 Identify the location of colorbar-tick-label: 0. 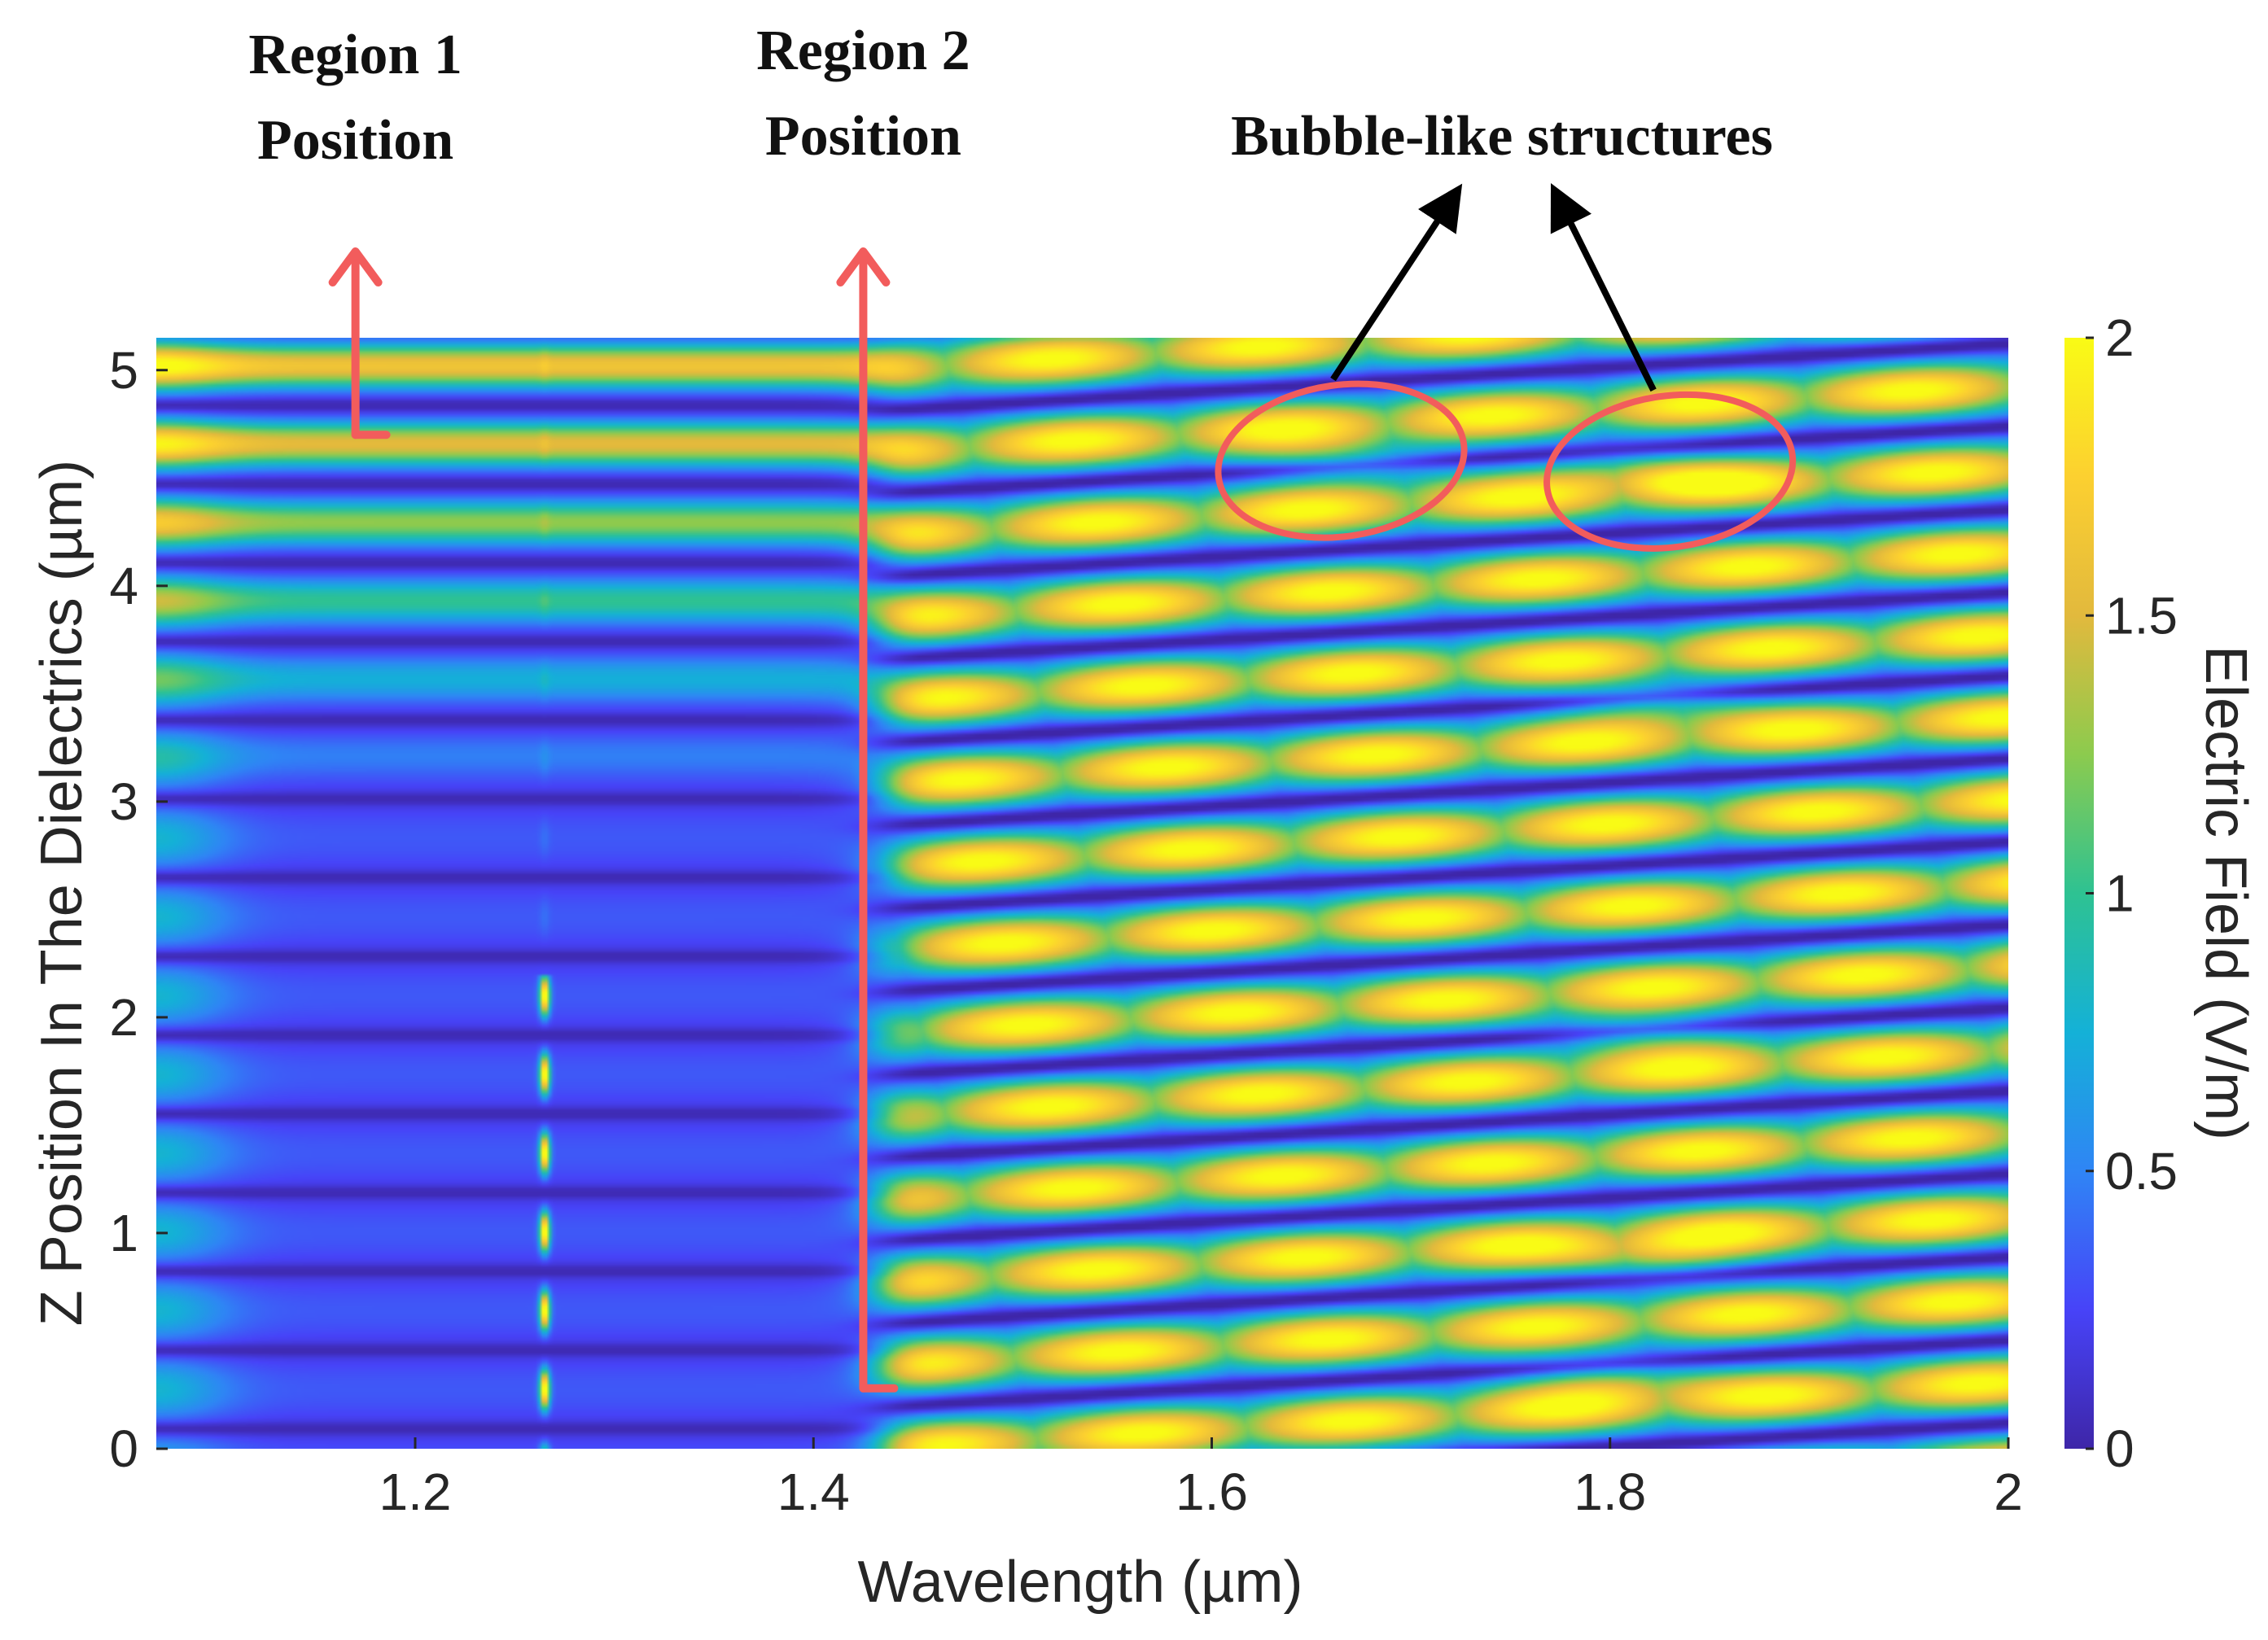
(2119, 1449).